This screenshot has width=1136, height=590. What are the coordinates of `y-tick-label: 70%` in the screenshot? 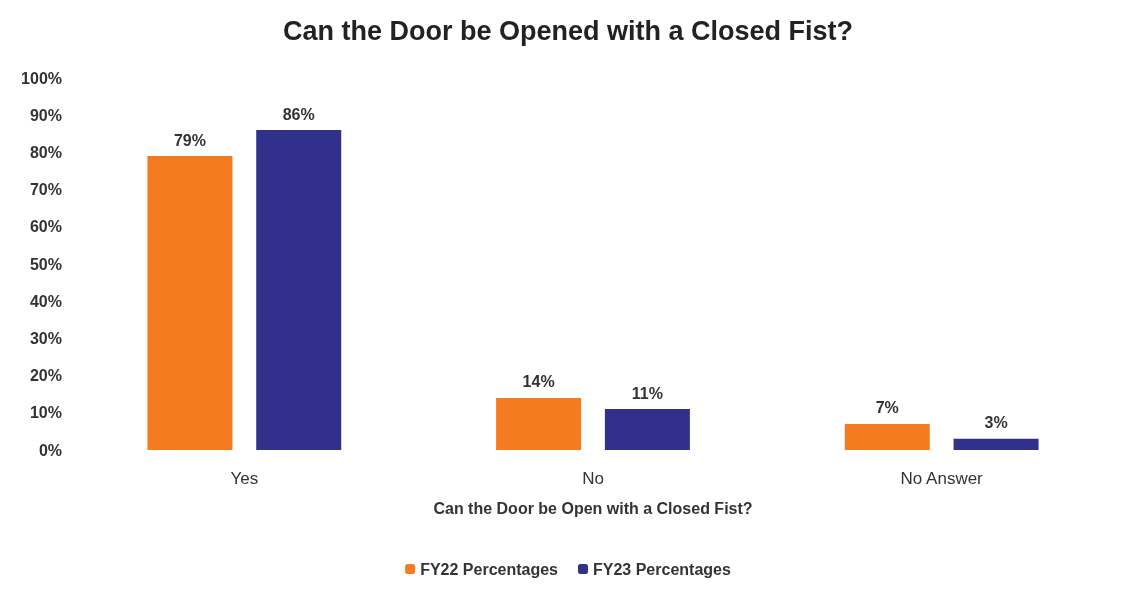 It's located at (45, 190).